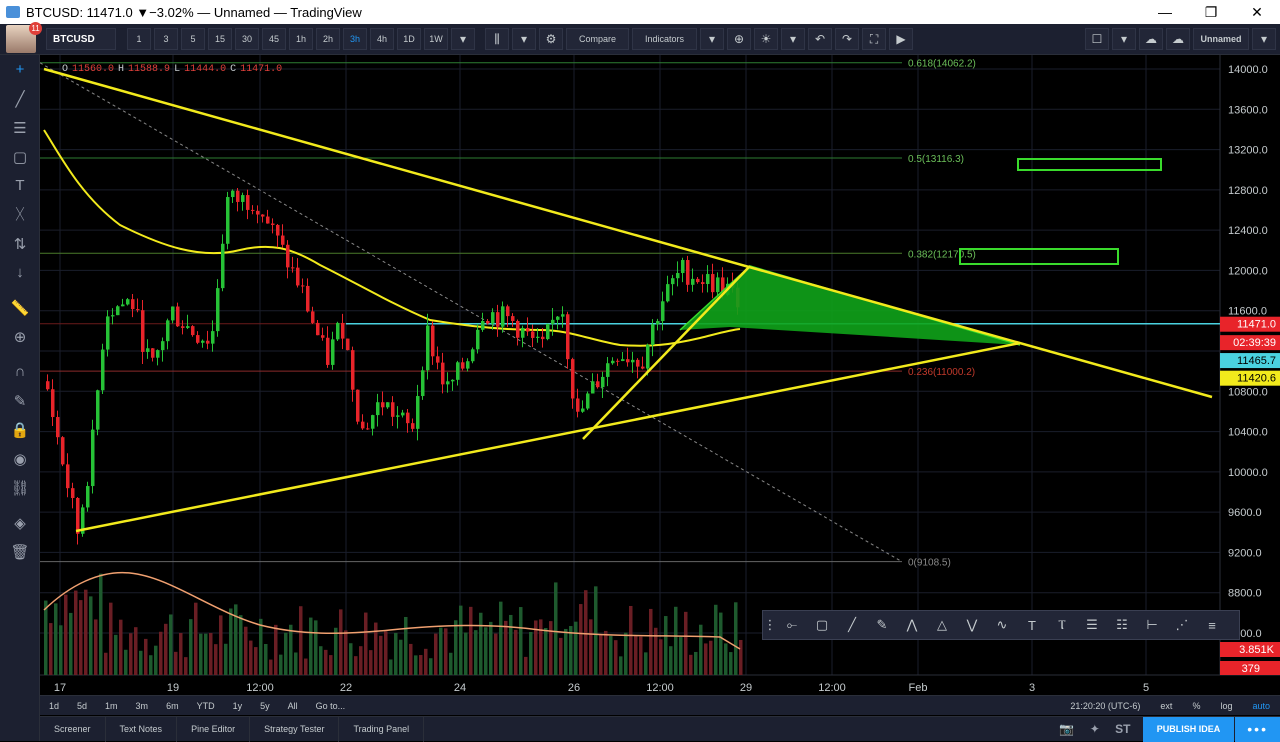 This screenshot has height=742, width=1280. What do you see at coordinates (20, 459) in the screenshot?
I see `eye-icon: ◉` at bounding box center [20, 459].